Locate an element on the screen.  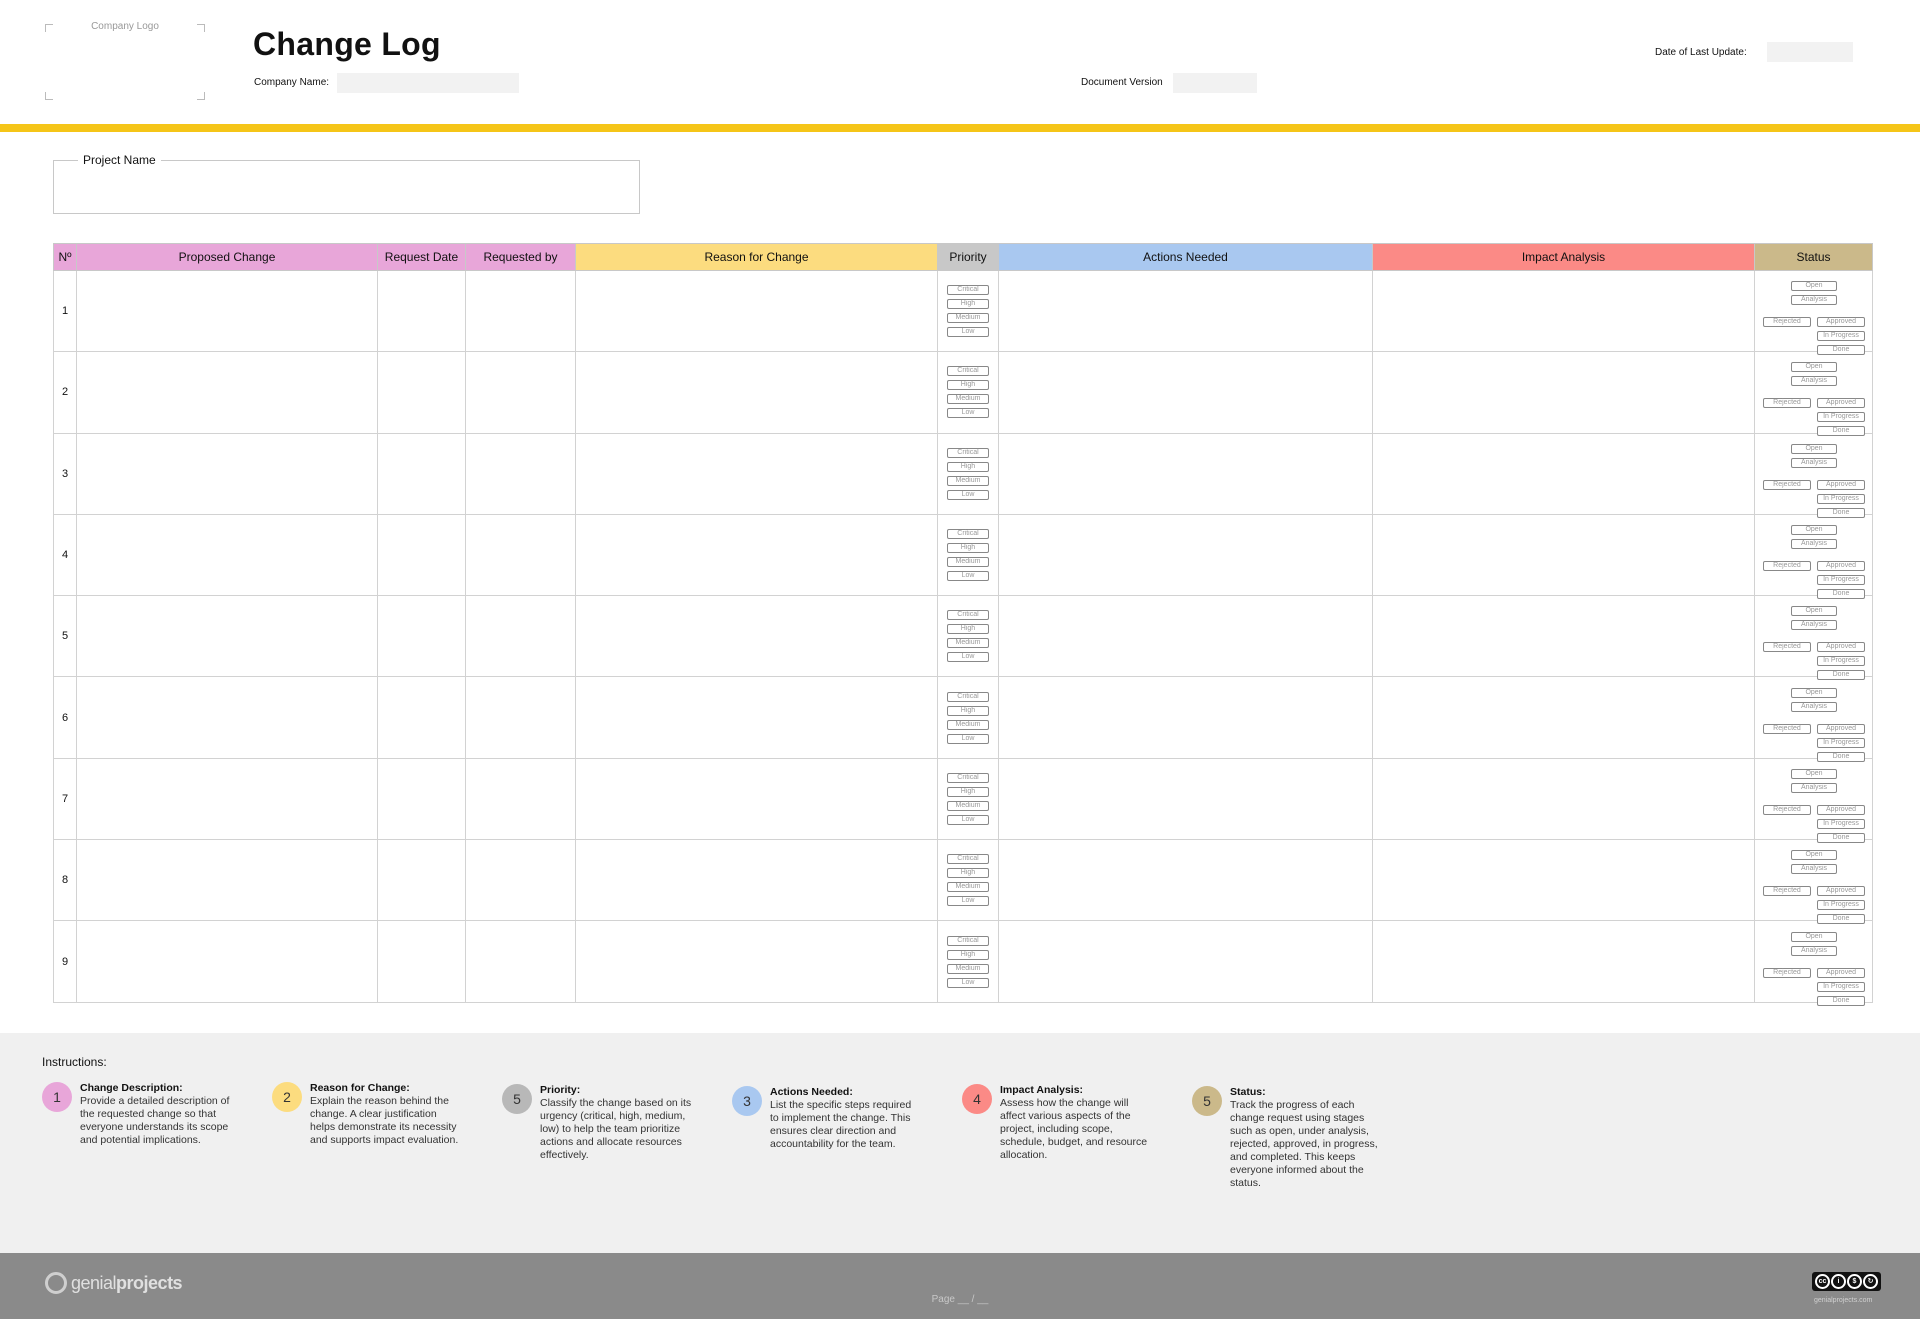
document-version-field is located at coordinates (1215, 83).